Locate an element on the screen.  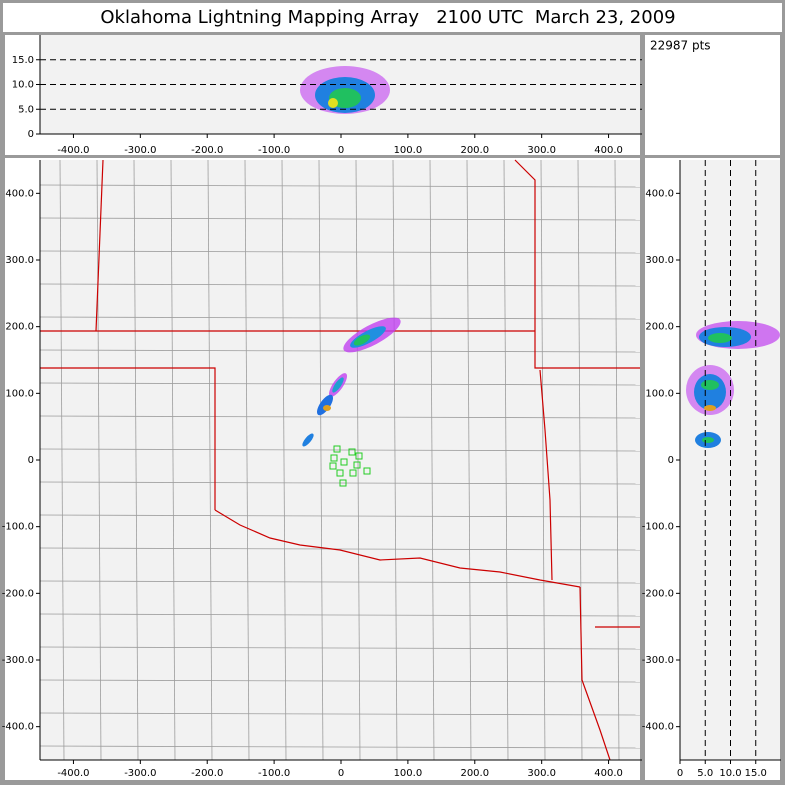
title-bar is located at coordinates (392, 17).